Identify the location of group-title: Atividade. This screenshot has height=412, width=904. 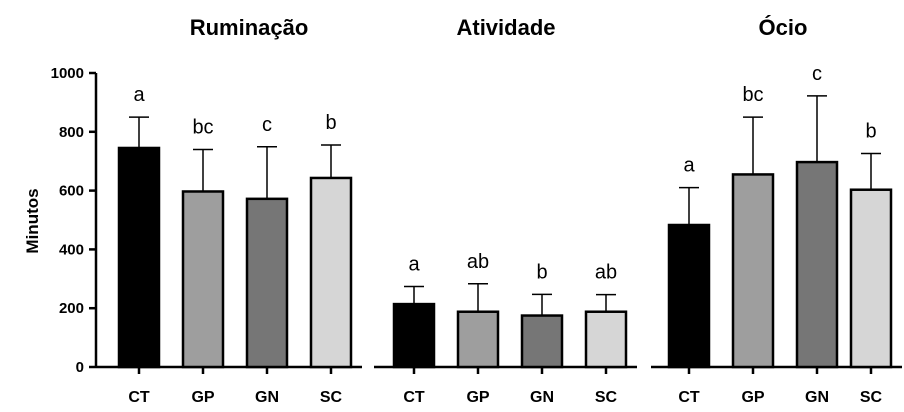
(505, 27).